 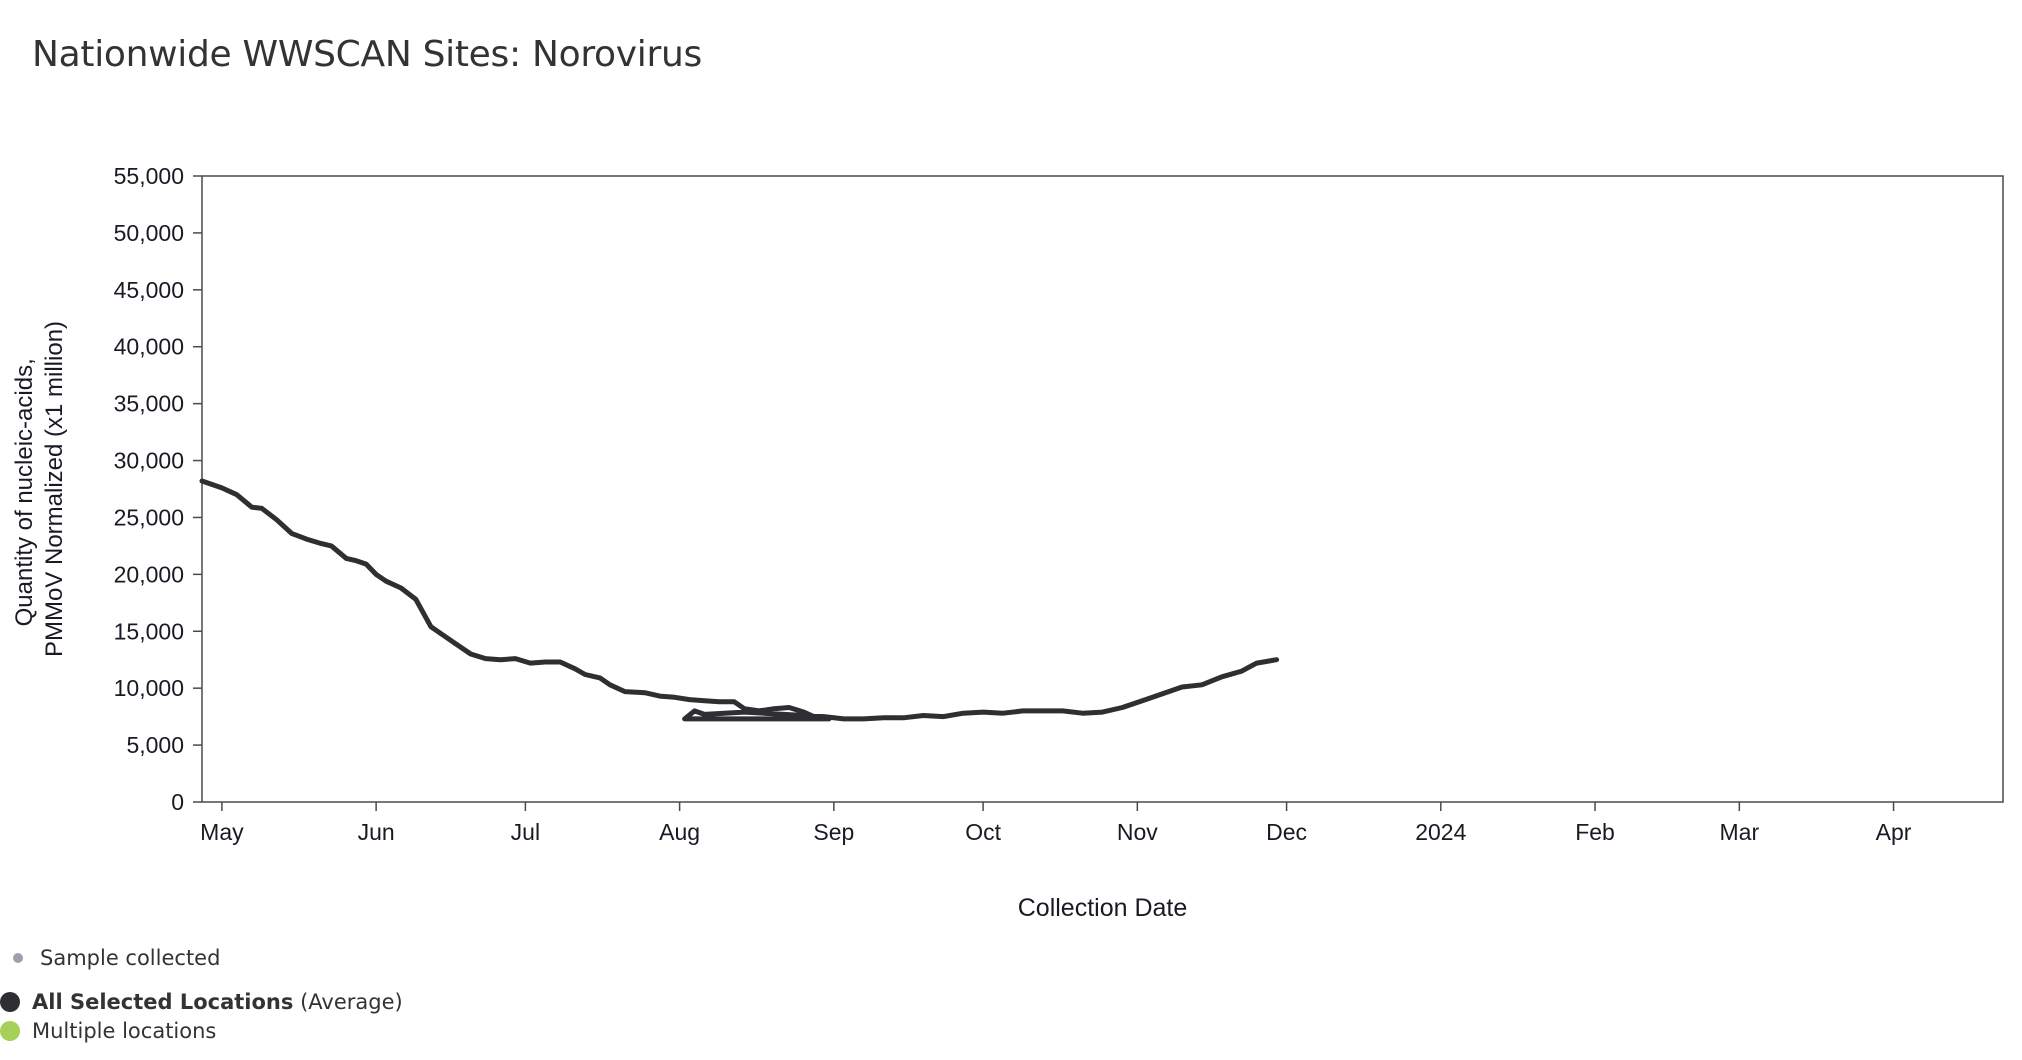 I want to click on x-tick-label: Feb, so click(x=1595, y=832).